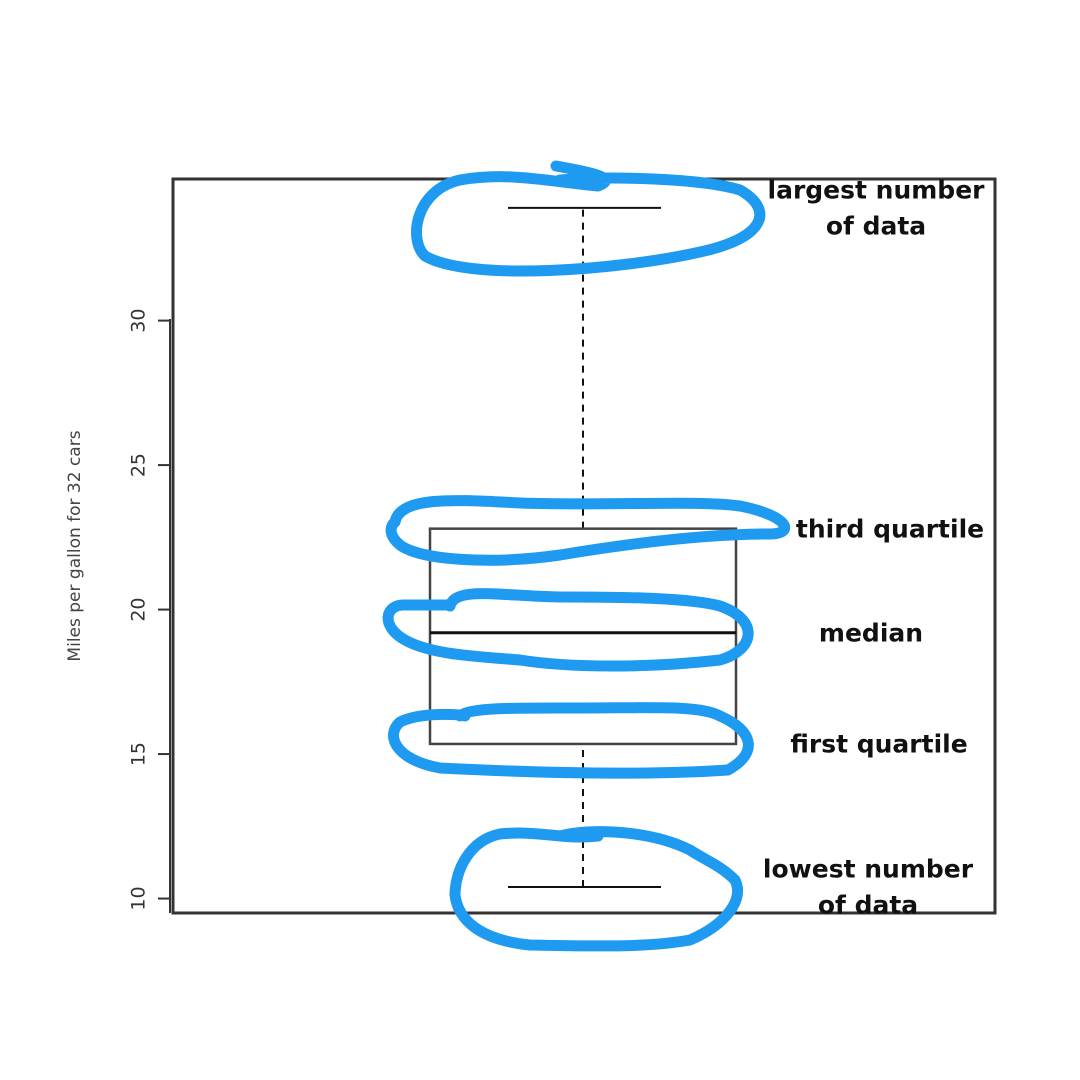 The image size is (1080, 1080). I want to click on annotation-q1-line-0: first quartile, so click(878, 744).